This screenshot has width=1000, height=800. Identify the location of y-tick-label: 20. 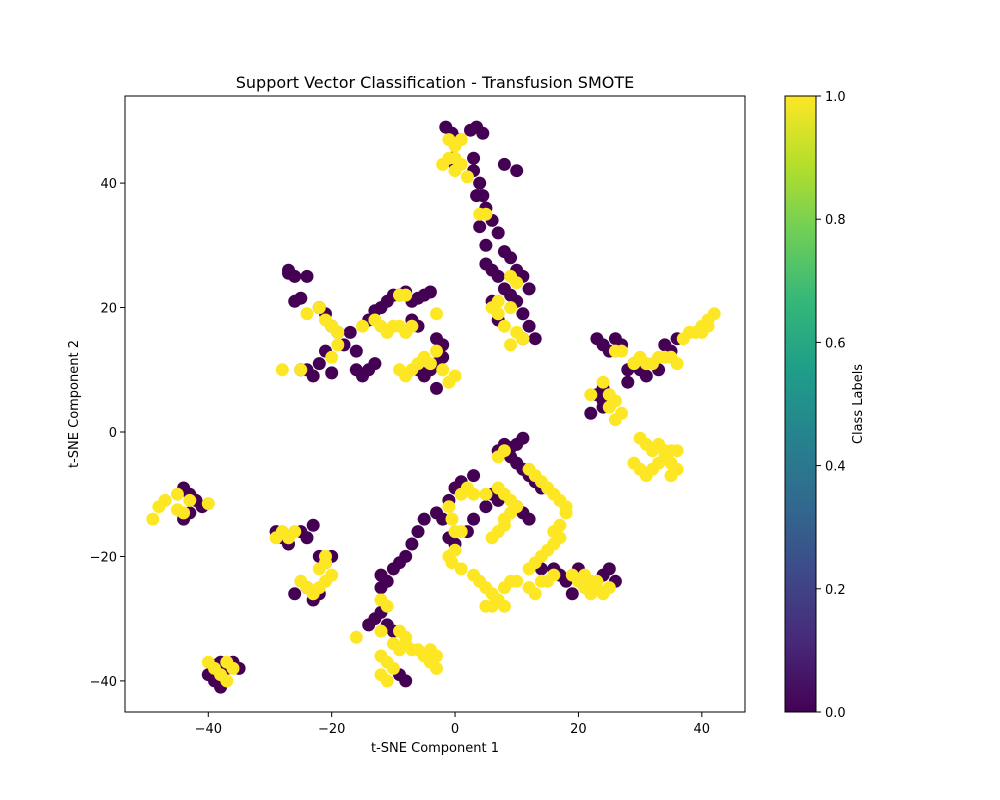
(108, 309).